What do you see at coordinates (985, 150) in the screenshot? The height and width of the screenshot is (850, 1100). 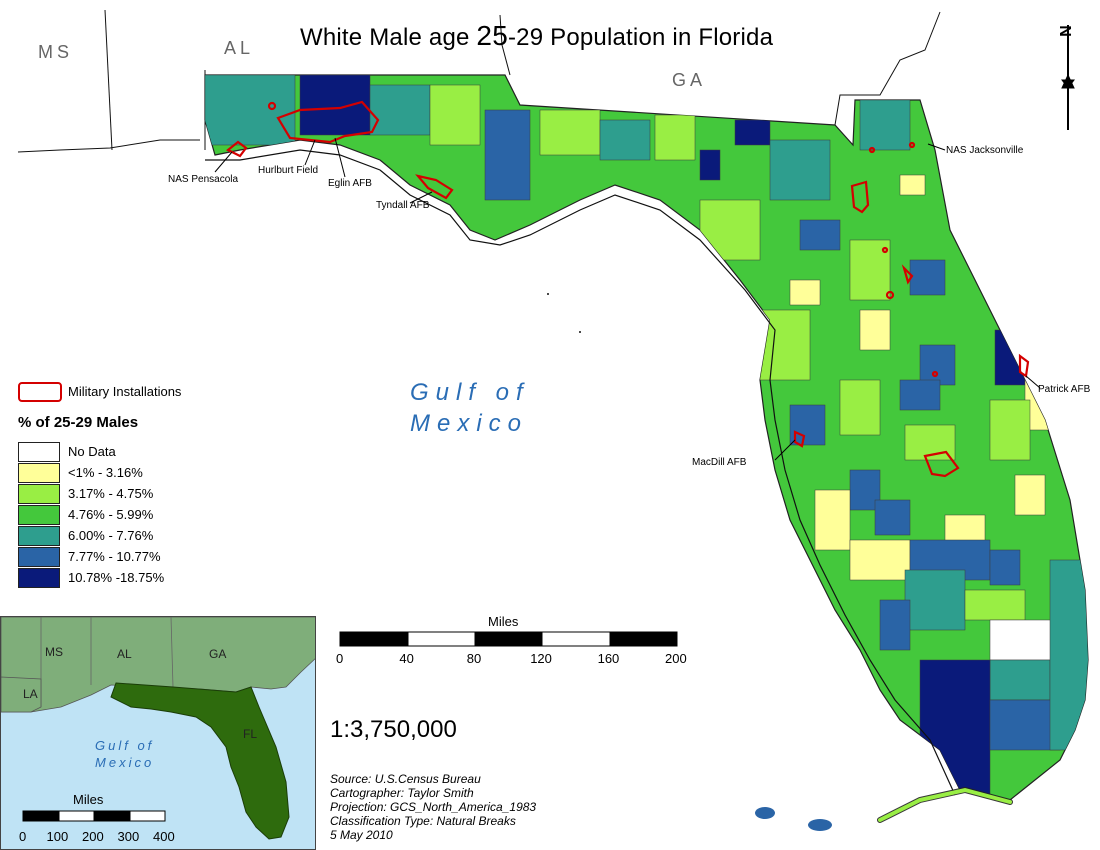 I see `label-nas-jacksonville: NAS Jacksonville` at bounding box center [985, 150].